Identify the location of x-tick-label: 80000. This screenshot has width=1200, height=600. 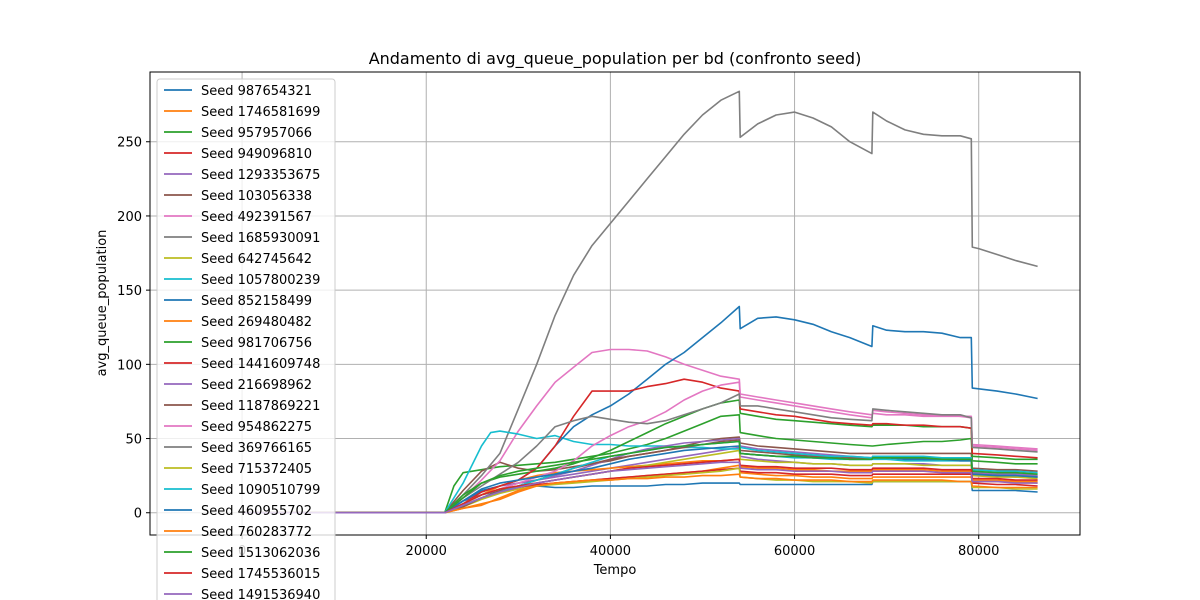
(978, 551).